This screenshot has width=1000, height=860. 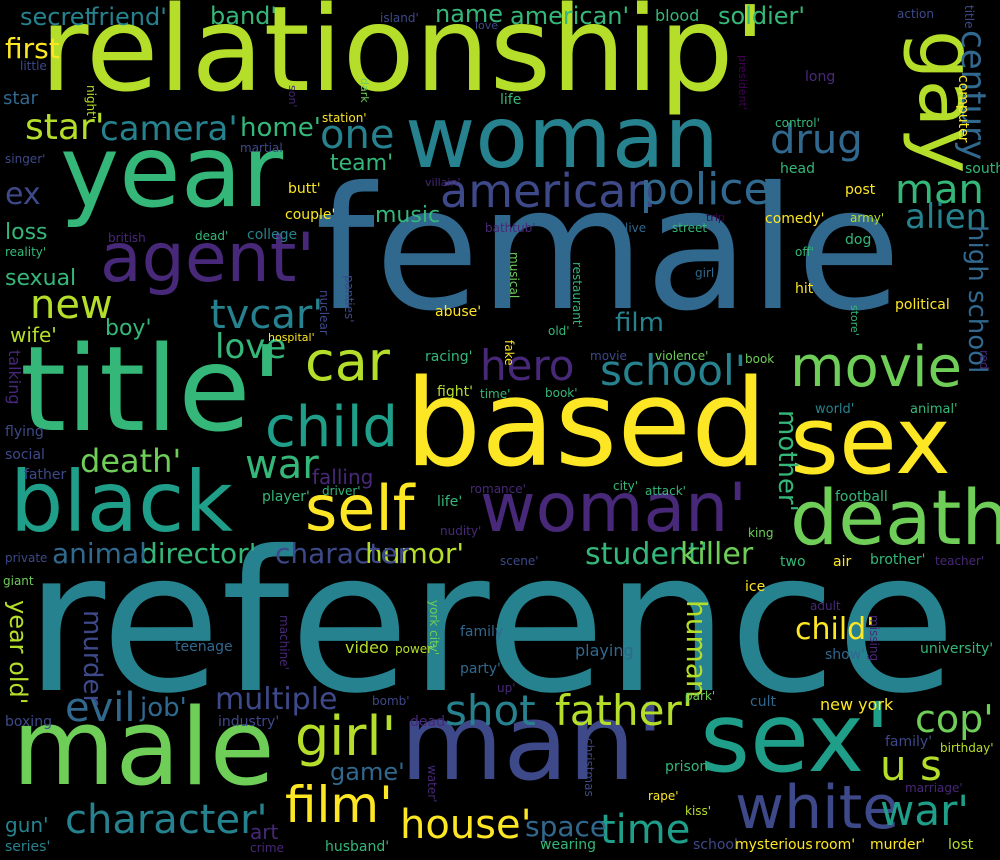 I want to click on cloud-word: island', so click(x=399, y=18).